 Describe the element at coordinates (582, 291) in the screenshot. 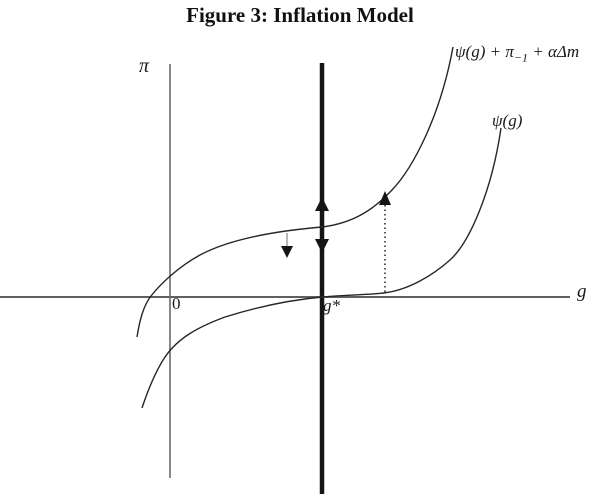

I see `x-axis-label: g` at that location.